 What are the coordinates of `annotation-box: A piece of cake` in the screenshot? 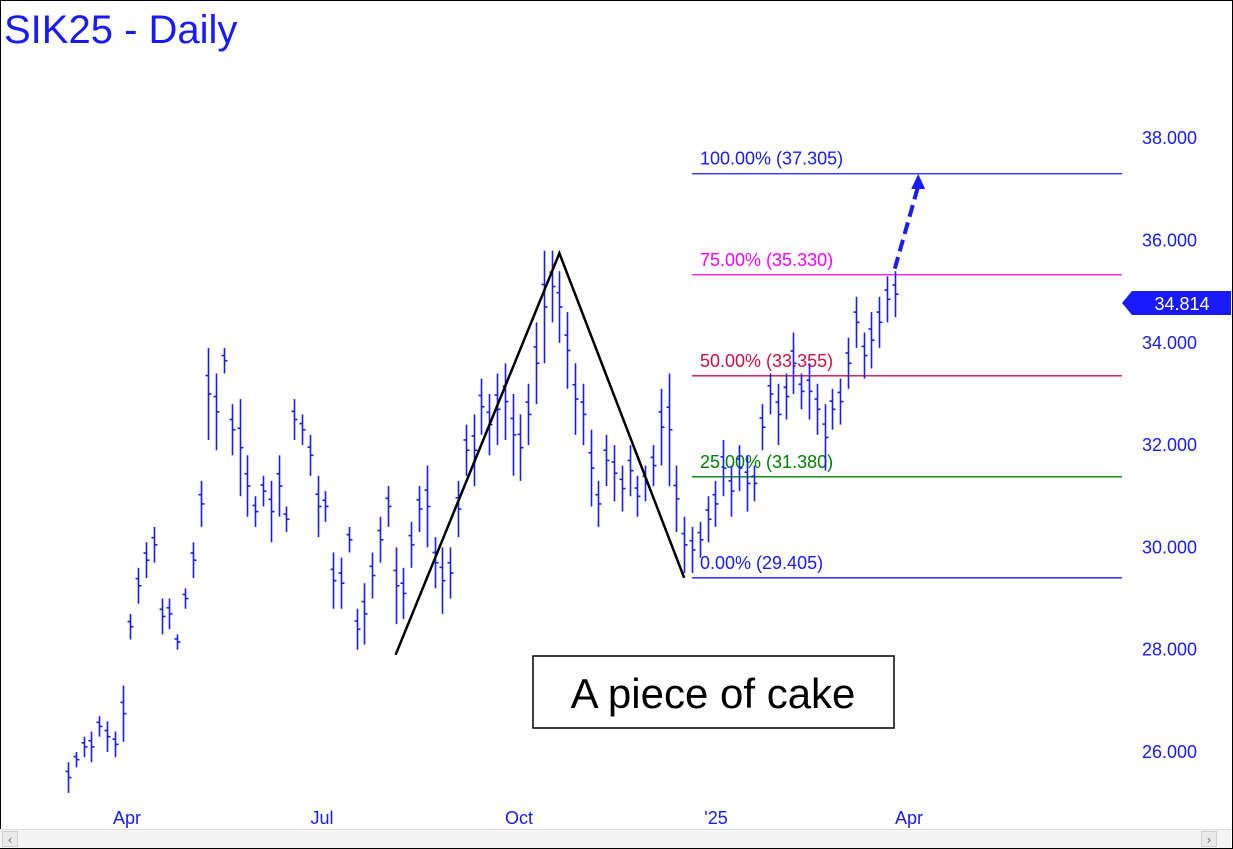 It's located at (713, 692).